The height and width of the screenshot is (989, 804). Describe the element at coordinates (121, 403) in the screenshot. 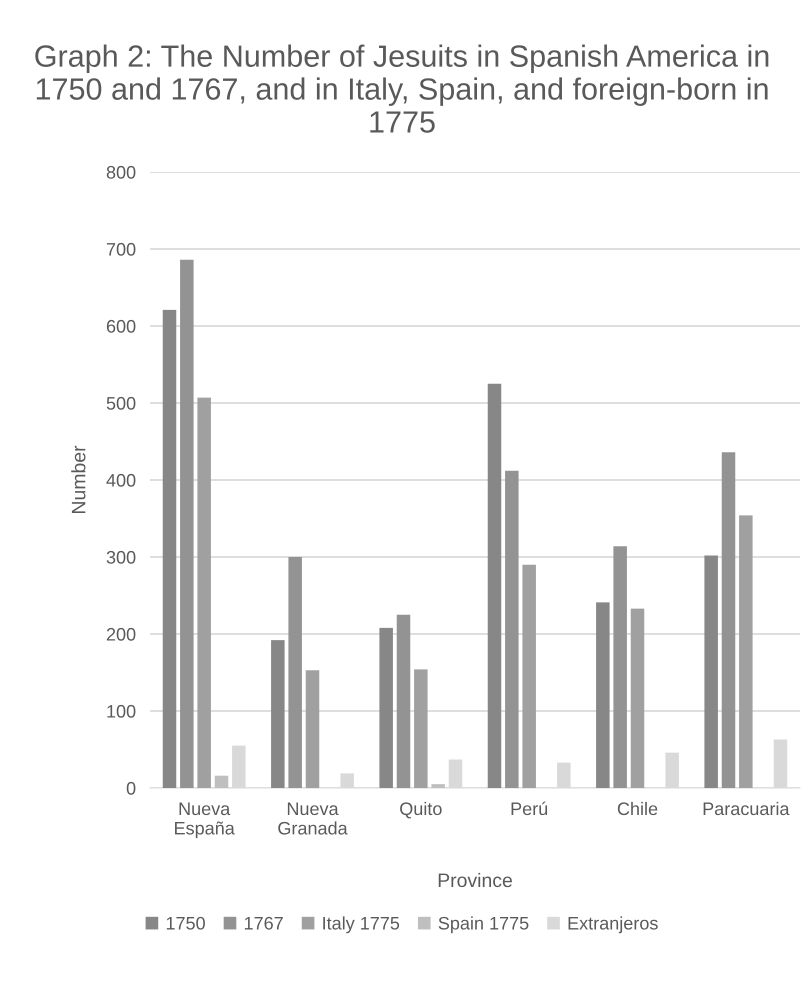

I see `y-tick-label: 500` at that location.